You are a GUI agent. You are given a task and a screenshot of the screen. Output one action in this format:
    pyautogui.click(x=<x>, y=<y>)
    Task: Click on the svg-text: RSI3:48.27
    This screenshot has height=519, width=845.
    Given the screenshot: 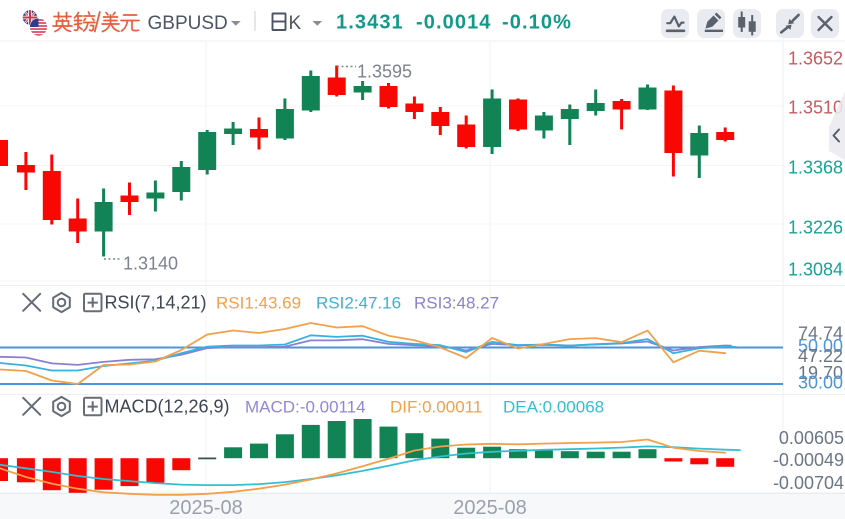 What is the action you would take?
    pyautogui.click(x=456, y=303)
    